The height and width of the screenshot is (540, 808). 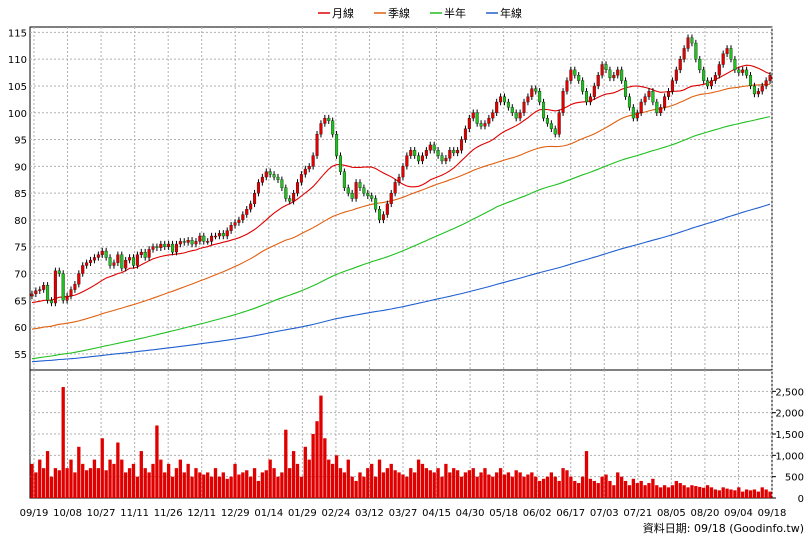 What do you see at coordinates (302, 513) in the screenshot?
I see `date-tick-label: 01/29` at bounding box center [302, 513].